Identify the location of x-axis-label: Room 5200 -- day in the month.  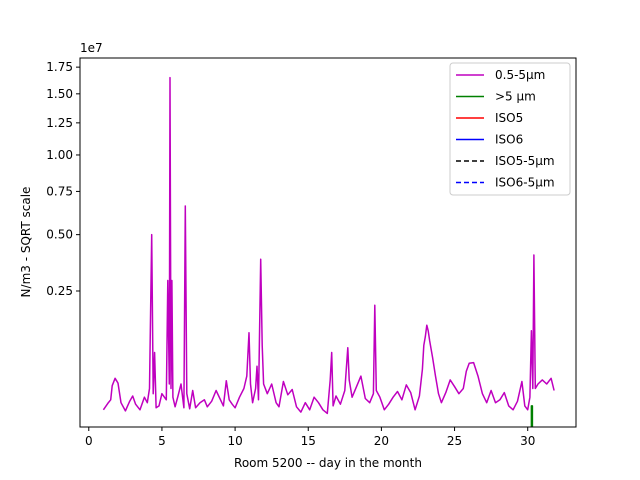
(328, 463).